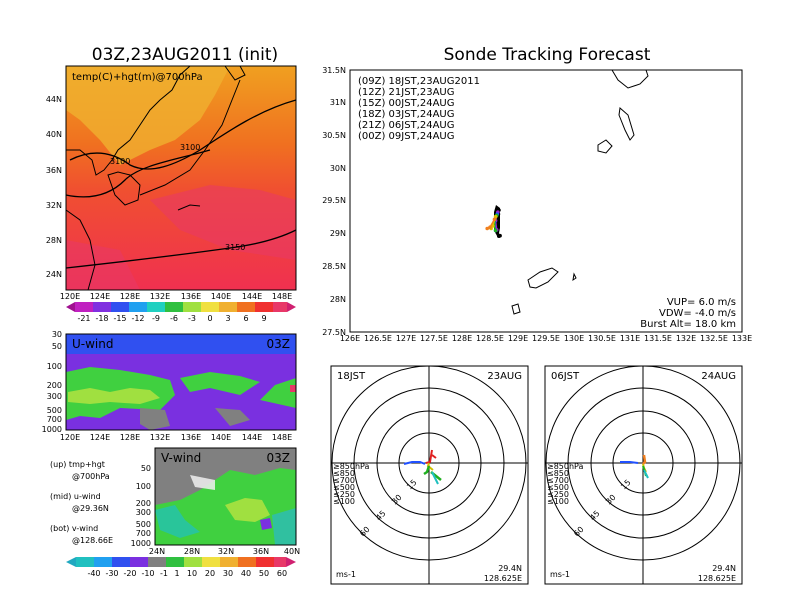 This screenshot has width=792, height=612. I want to click on lon-tick: 130.5E, so click(602, 338).